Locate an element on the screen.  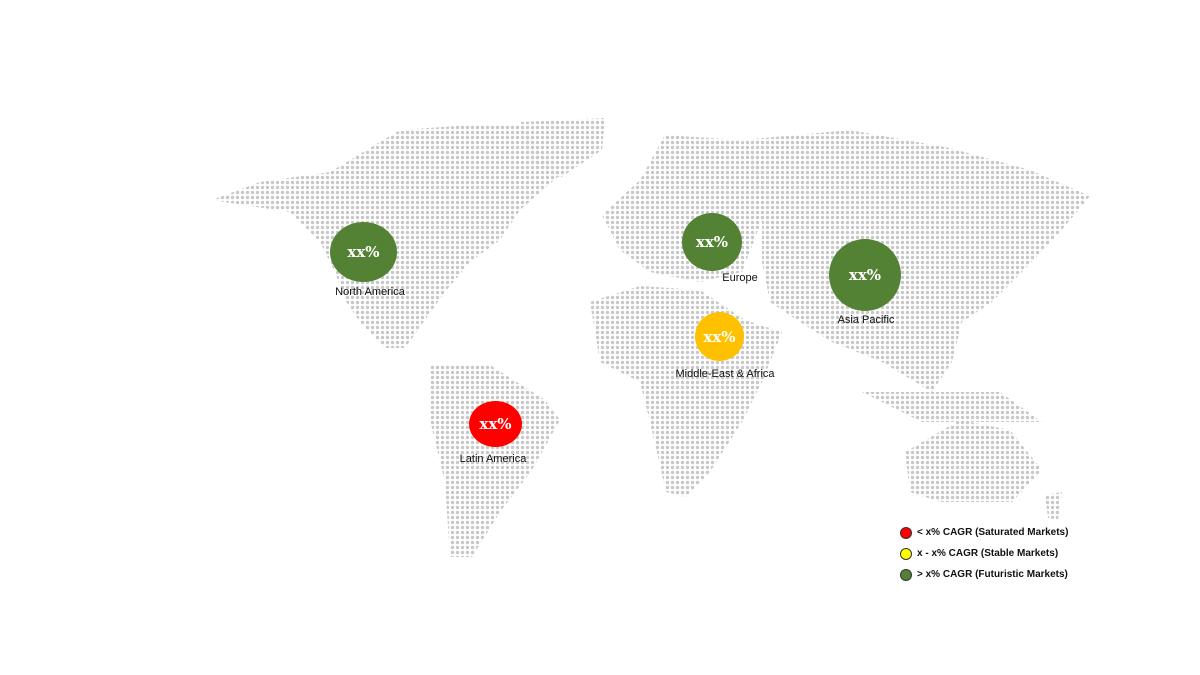
region-bubble-europe: xx% is located at coordinates (712, 242).